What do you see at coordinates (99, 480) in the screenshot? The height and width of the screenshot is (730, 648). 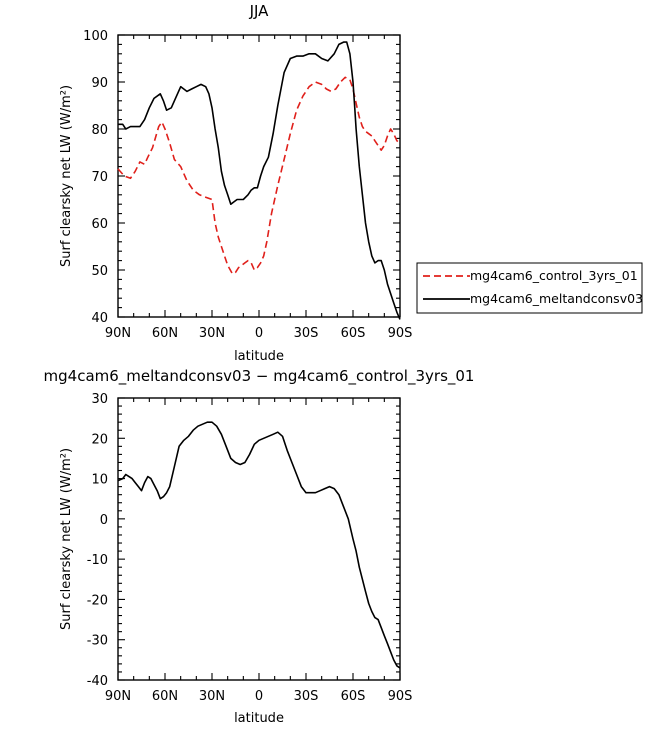 I see `bottom-ytick-label: 10` at bounding box center [99, 480].